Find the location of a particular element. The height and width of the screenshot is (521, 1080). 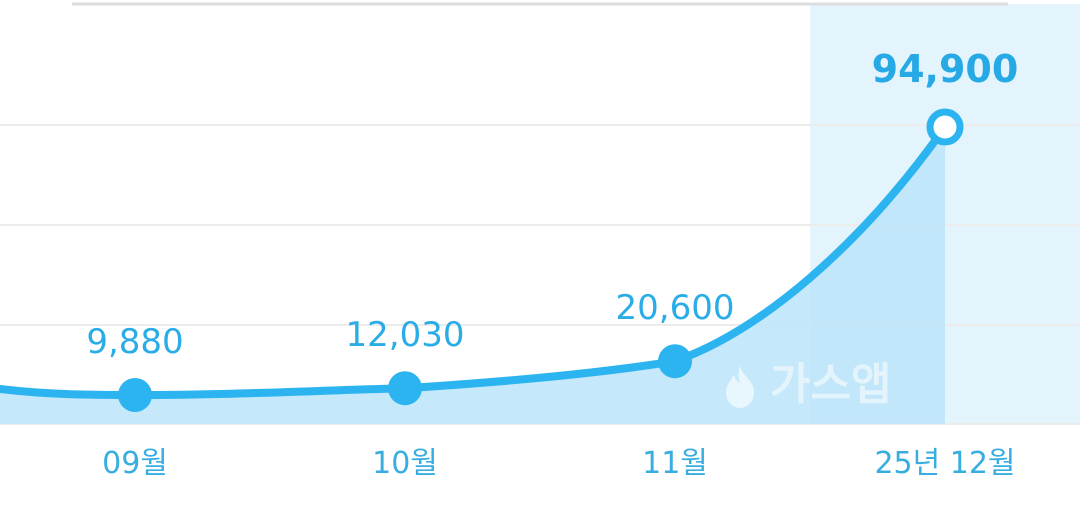

x-axis-tick-labels: 09월 10월 11월 25년 12월 is located at coordinates (558, 463).